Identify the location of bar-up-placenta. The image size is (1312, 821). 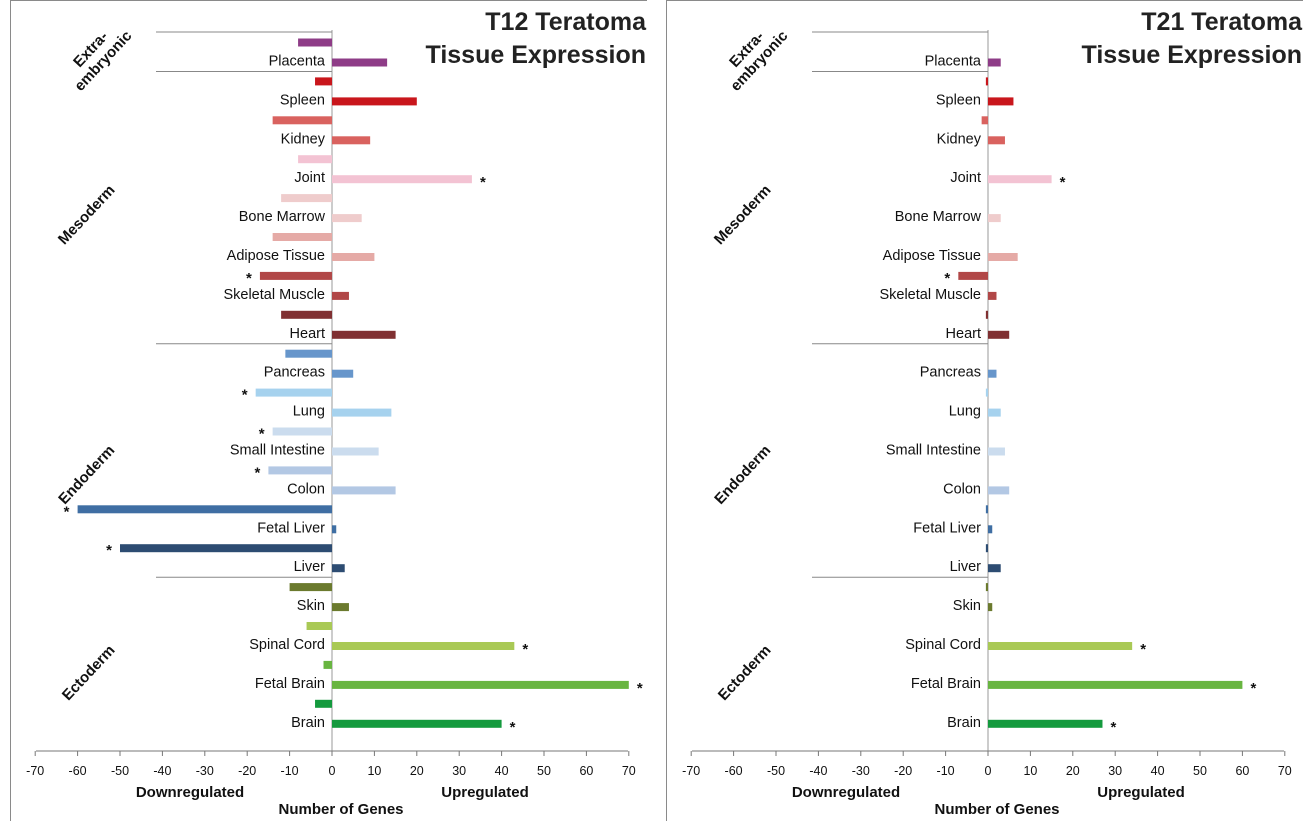
(994, 62).